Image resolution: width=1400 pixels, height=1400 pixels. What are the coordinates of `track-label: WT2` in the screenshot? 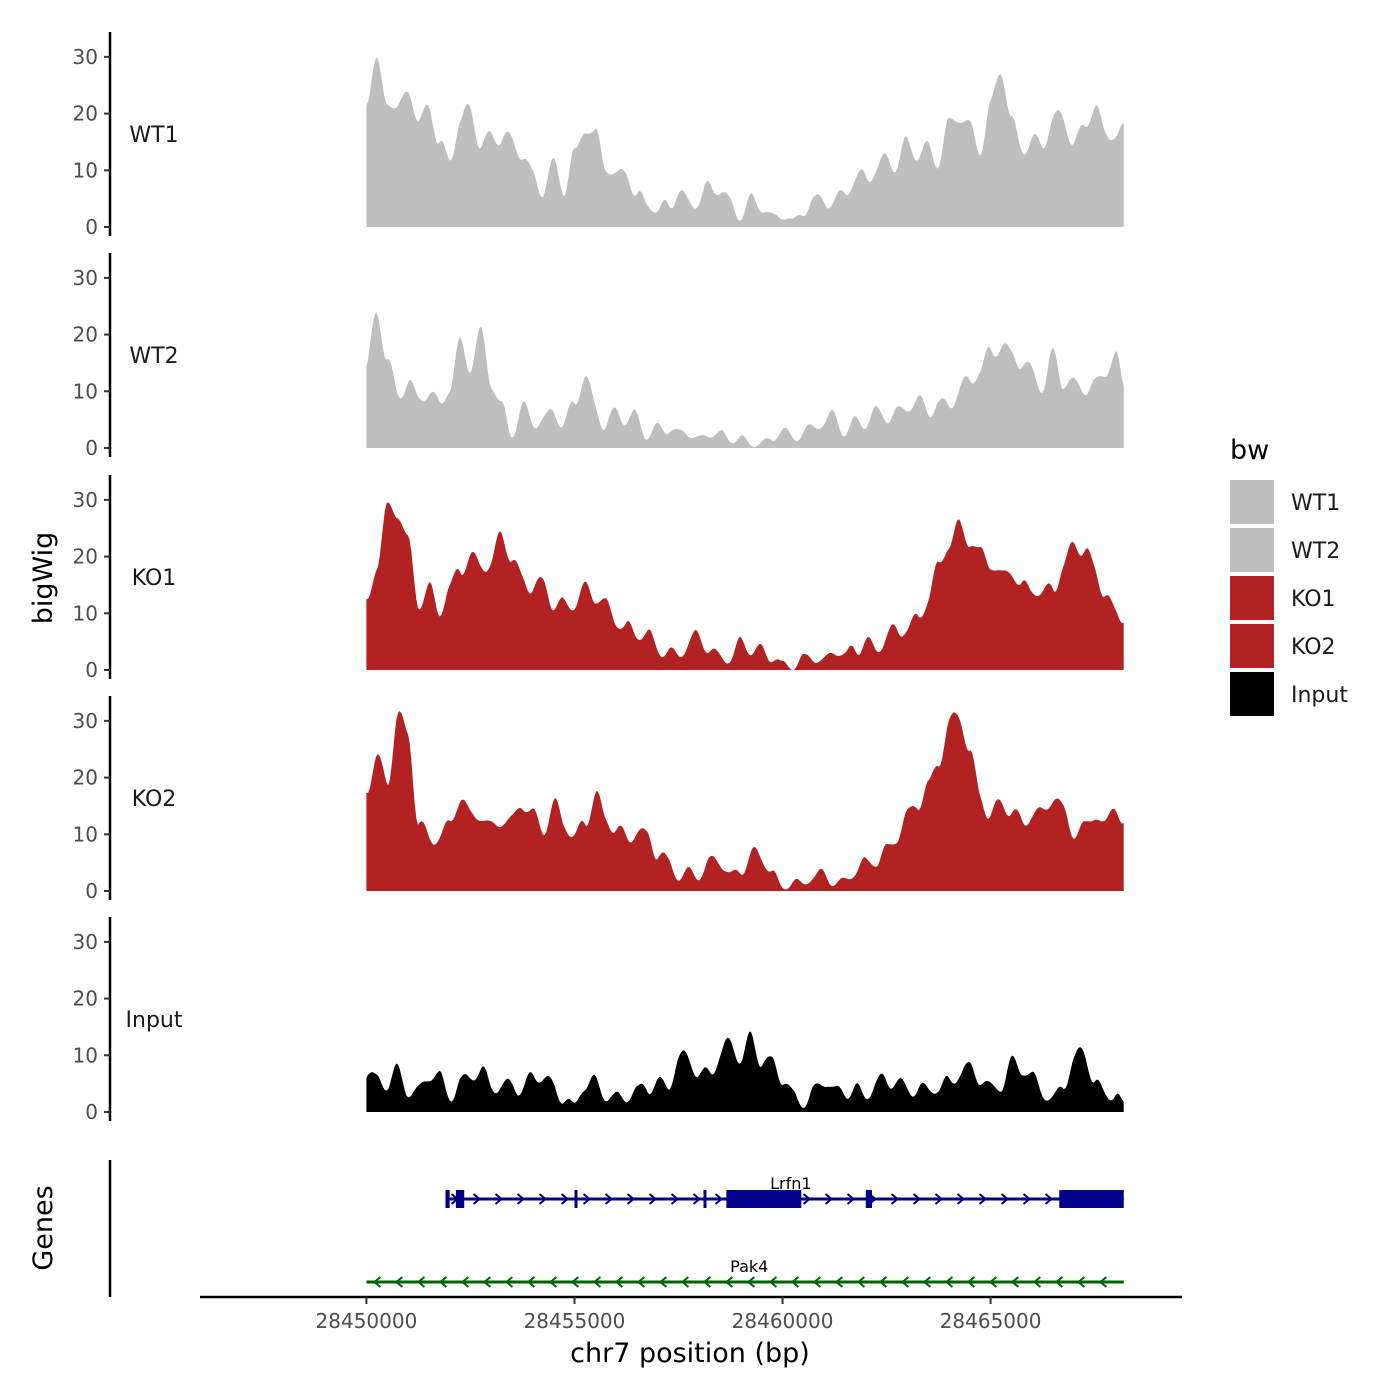 It's located at (153, 356).